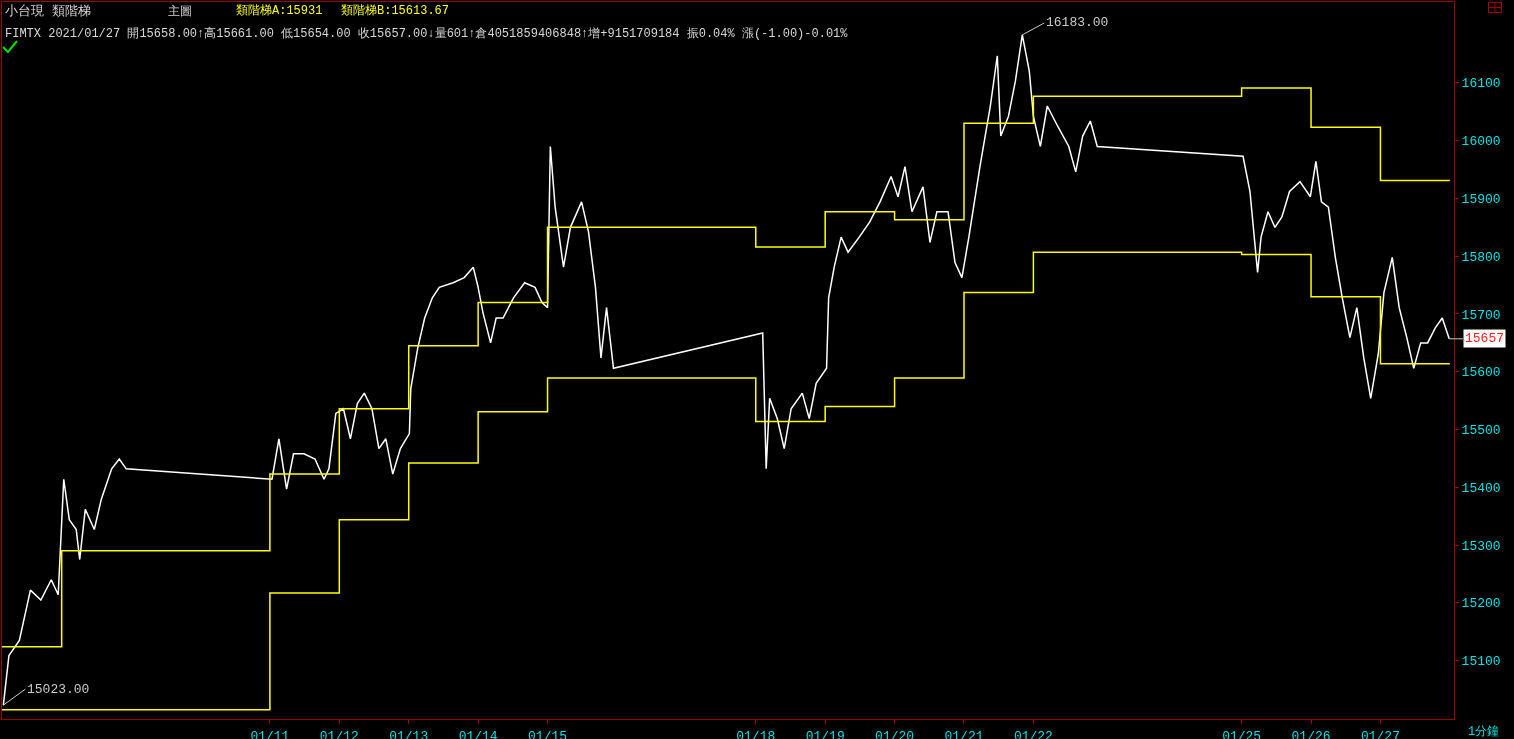 Image resolution: width=1514 pixels, height=739 pixels. What do you see at coordinates (825, 733) in the screenshot?
I see `x-tick-label: 01/19` at bounding box center [825, 733].